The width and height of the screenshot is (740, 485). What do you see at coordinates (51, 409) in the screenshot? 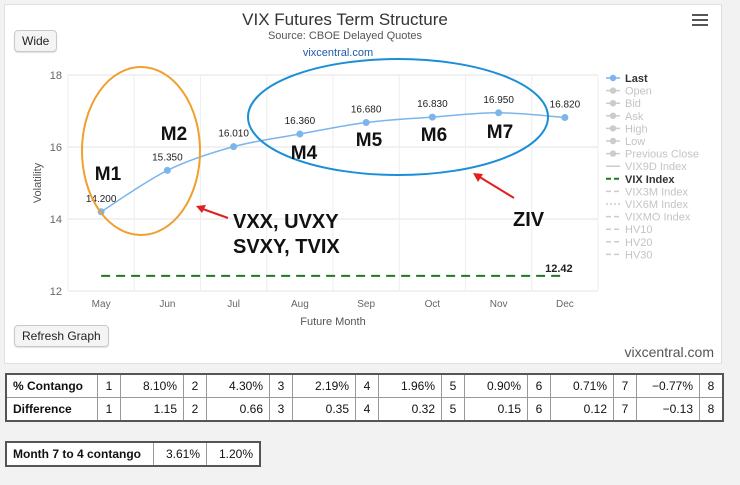
I see `row-label: Difference` at bounding box center [51, 409].